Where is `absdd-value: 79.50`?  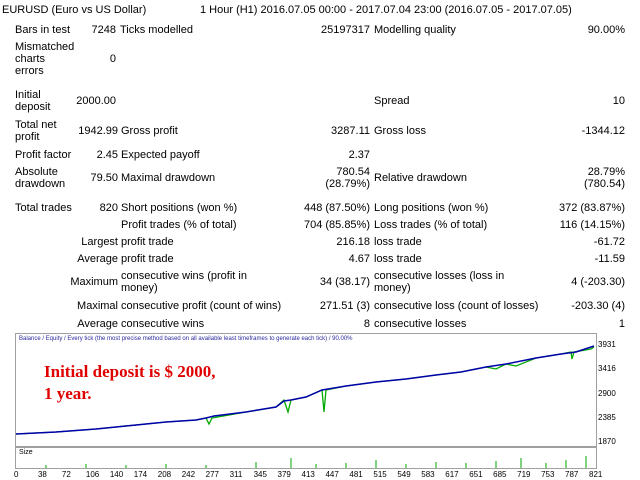 absdd-value: 79.50 is located at coordinates (104, 178).